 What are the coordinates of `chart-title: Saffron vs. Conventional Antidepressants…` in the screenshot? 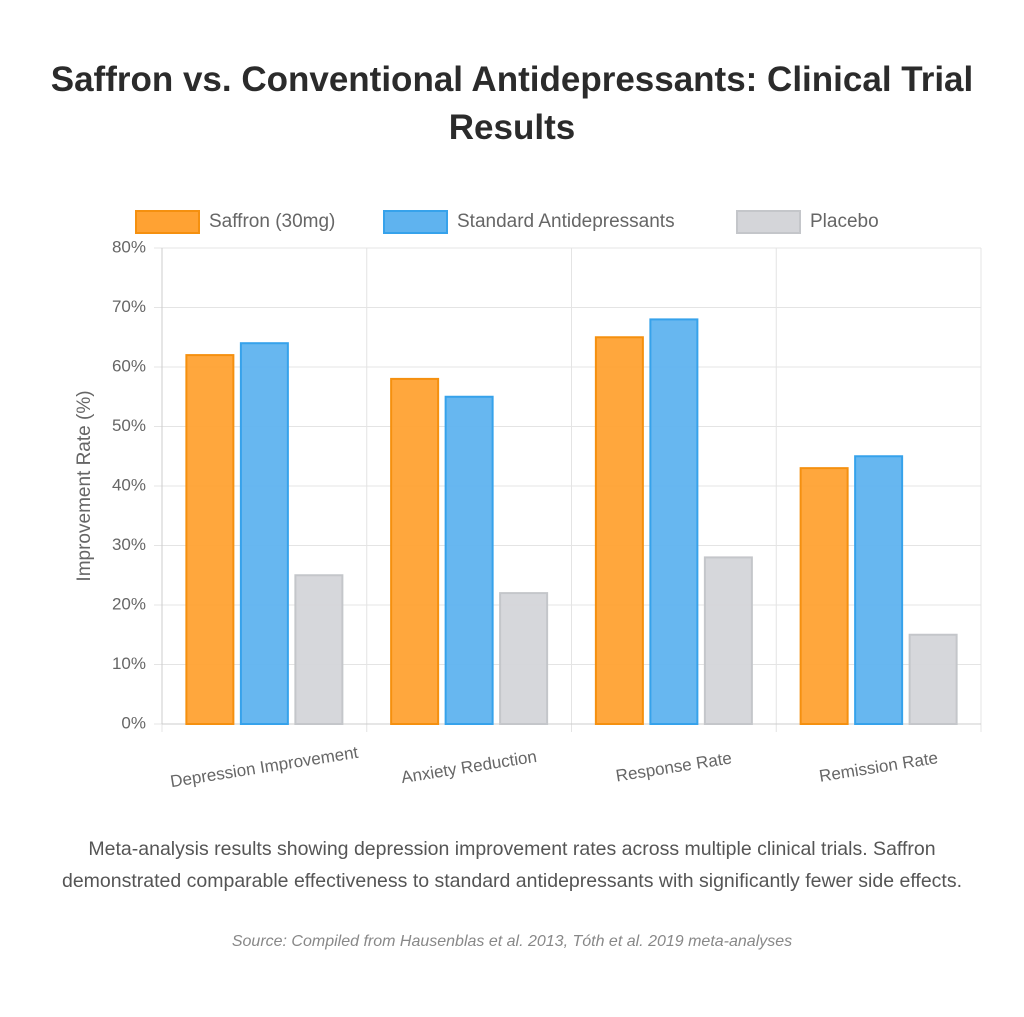 It's located at (512, 103).